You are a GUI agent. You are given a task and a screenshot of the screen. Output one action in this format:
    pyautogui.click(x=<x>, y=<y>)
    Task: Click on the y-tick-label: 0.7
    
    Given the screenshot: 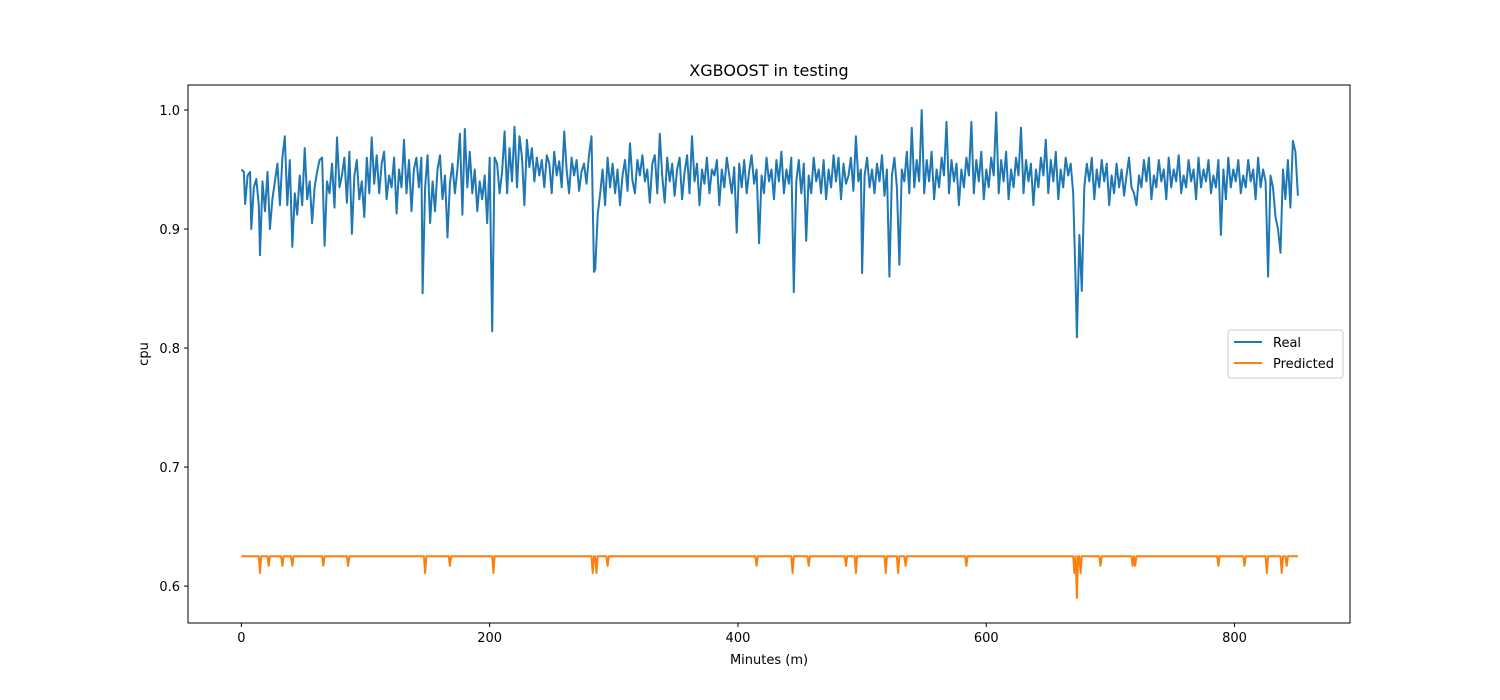 What is the action you would take?
    pyautogui.click(x=169, y=468)
    